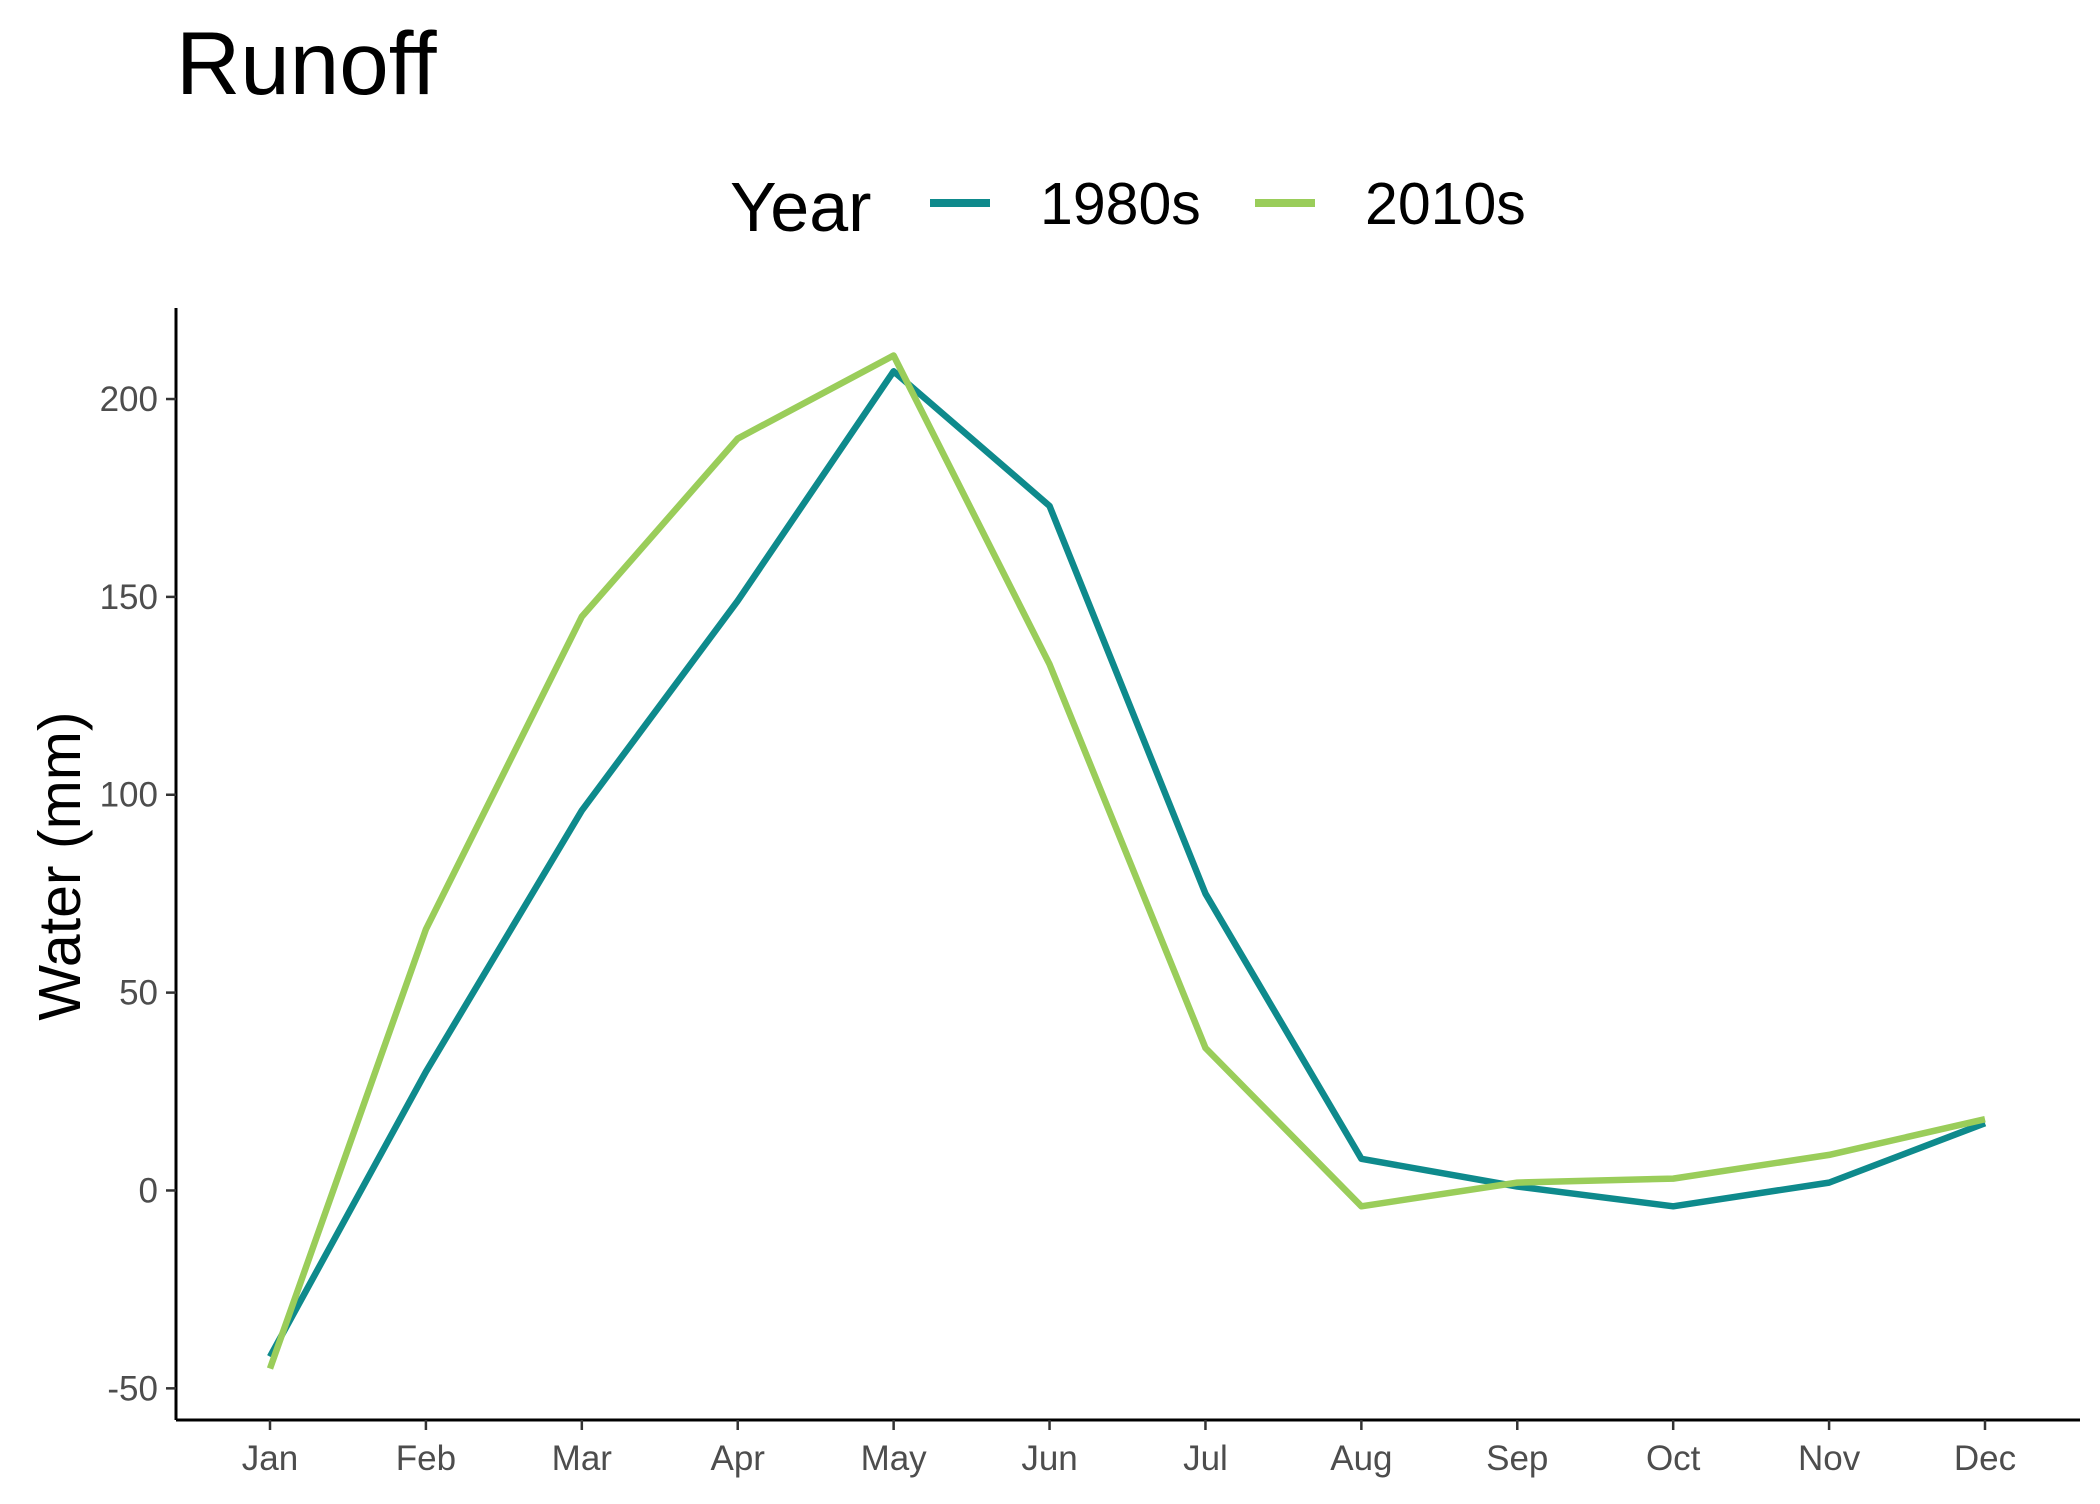 The width and height of the screenshot is (2100, 1504). I want to click on y-tick-label: 0, so click(148, 1190).